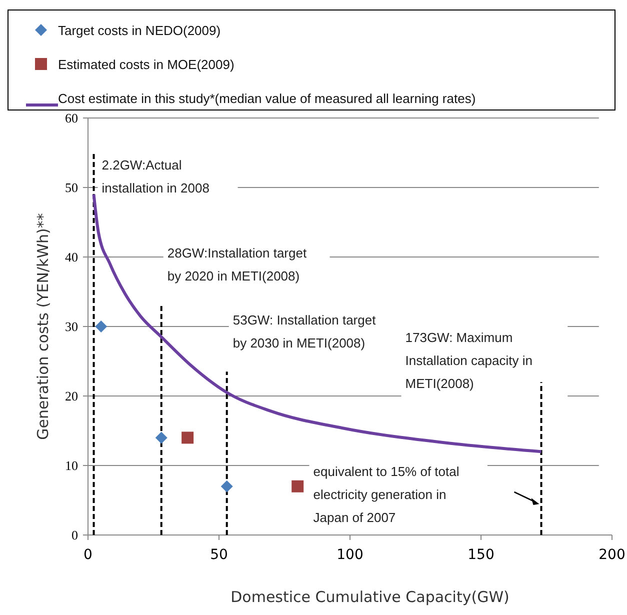  I want to click on y-tick-label: 40, so click(71, 257).